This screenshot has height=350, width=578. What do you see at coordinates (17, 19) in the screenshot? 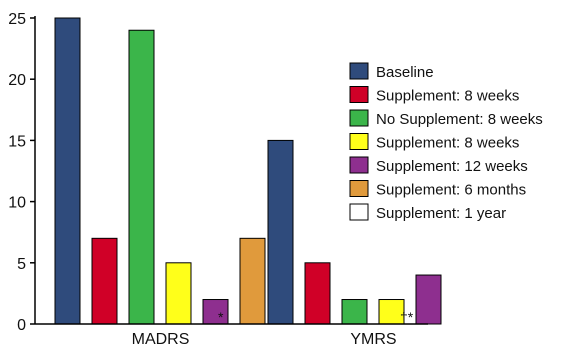
I see `y-tick-label-25: 25` at bounding box center [17, 19].